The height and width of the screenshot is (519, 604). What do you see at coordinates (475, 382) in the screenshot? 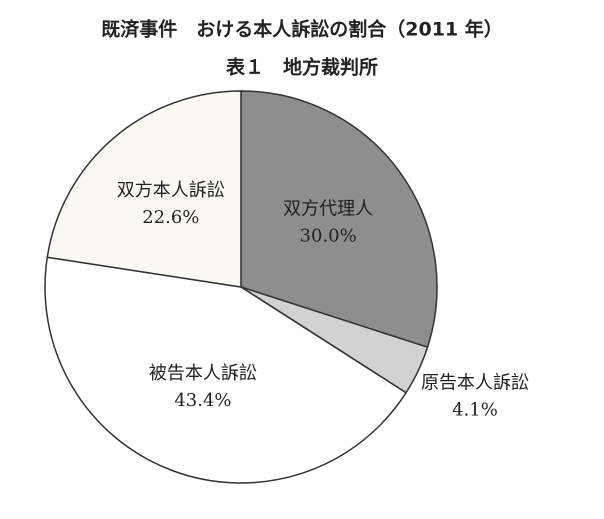
I see `slice-label: 原告本人訴訟` at bounding box center [475, 382].